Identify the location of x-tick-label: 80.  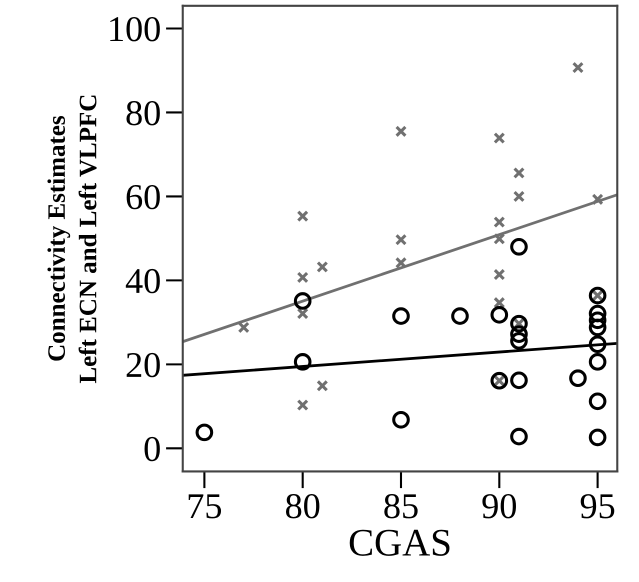
(303, 506).